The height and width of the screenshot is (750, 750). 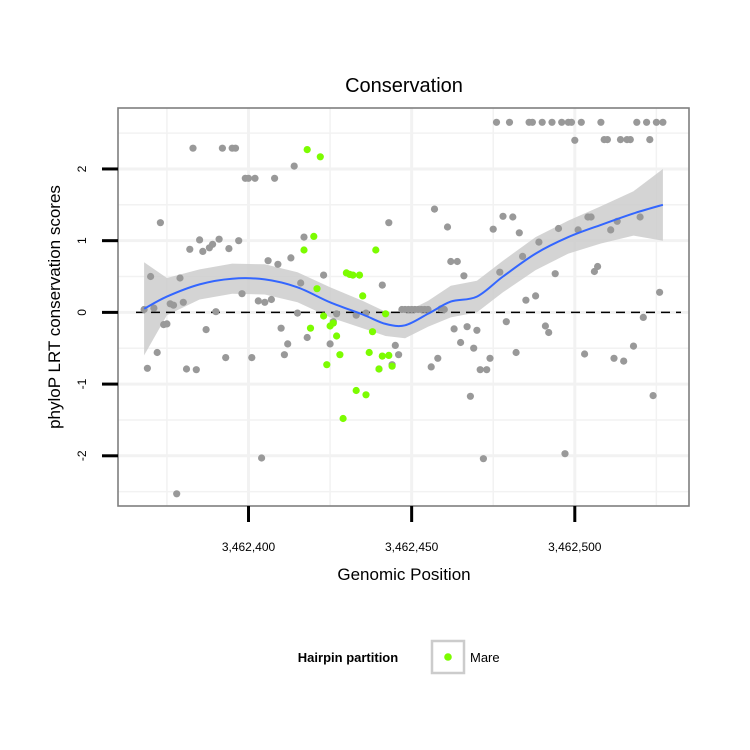 I want to click on legend-label-mature: Mare, so click(x=485, y=657).